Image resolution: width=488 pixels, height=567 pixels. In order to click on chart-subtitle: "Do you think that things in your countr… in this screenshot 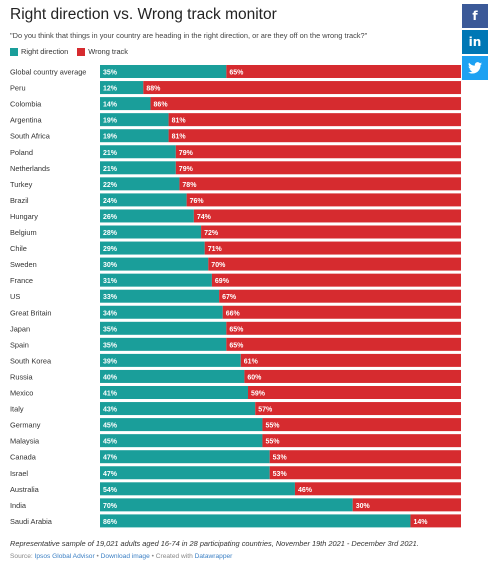, I will do `click(189, 35)`.